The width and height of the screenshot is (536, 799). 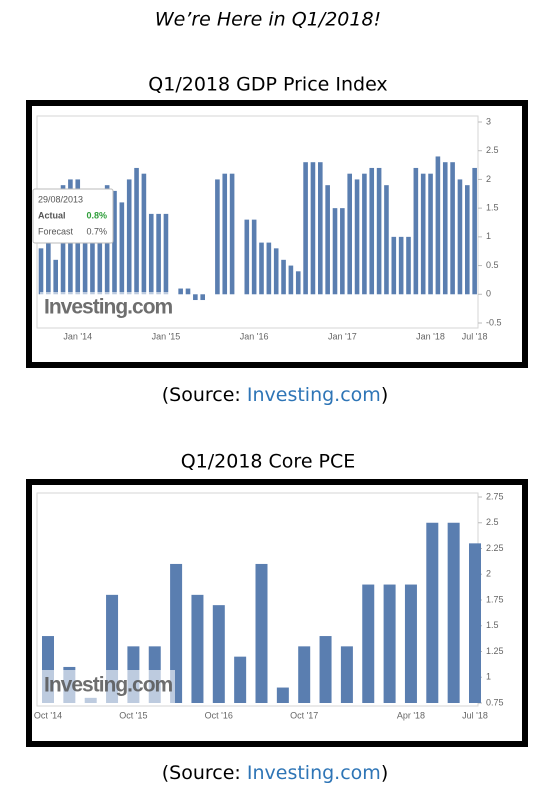 What do you see at coordinates (60, 199) in the screenshot?
I see `tooltip-date: 29/08/2013` at bounding box center [60, 199].